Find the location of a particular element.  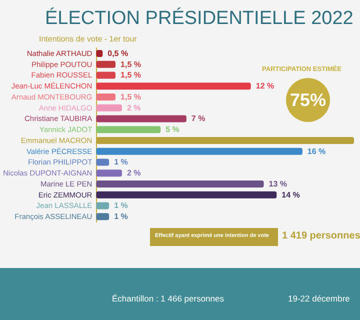

chart-subtitle: Intentions de vote - 1er tour is located at coordinates (88, 39).